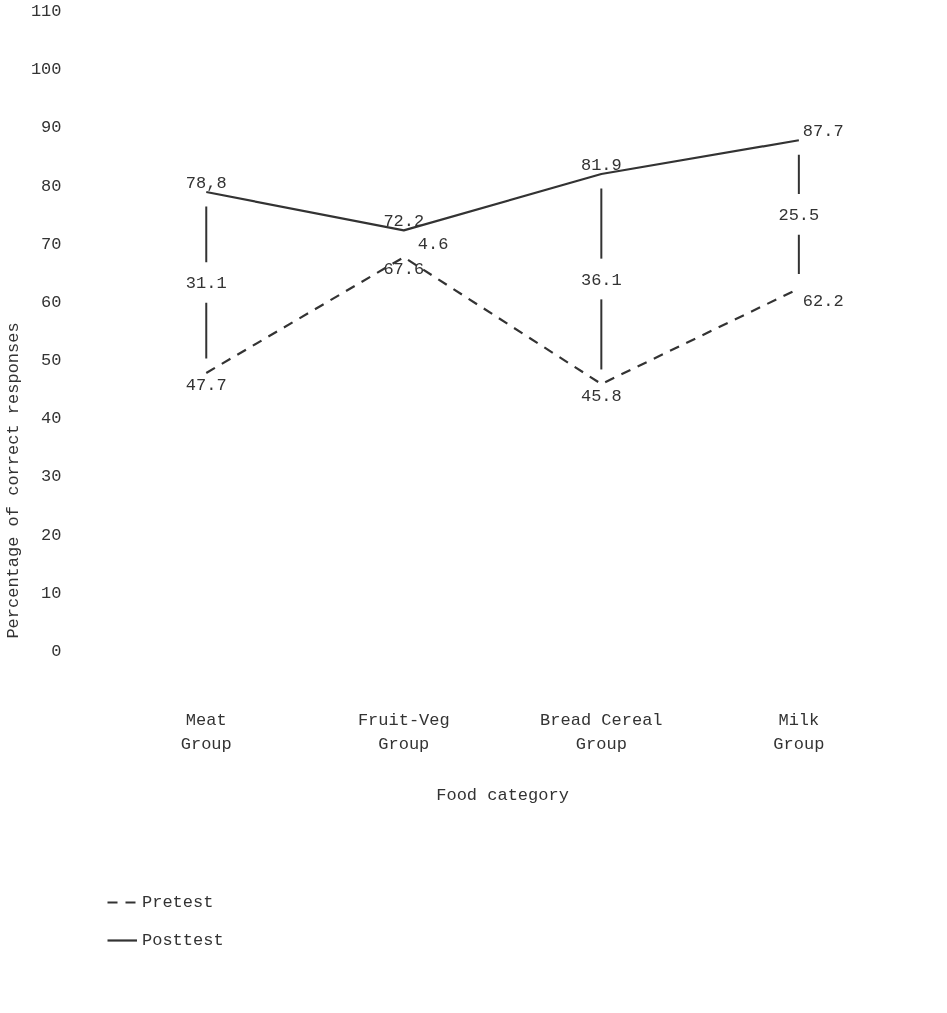 The width and height of the screenshot is (947, 1013). Describe the element at coordinates (51, 419) in the screenshot. I see `y-tick-label: 40` at that location.